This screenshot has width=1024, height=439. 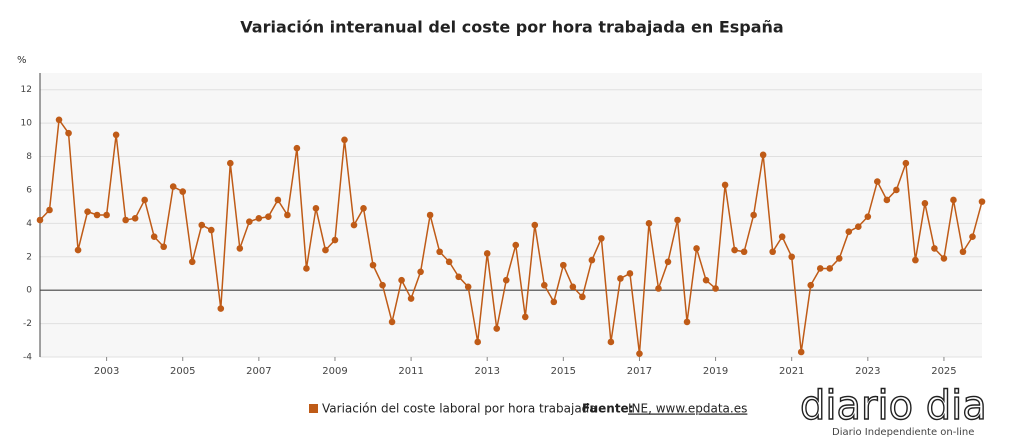 I want to click on x-tick-label: 2009, so click(x=334, y=371).